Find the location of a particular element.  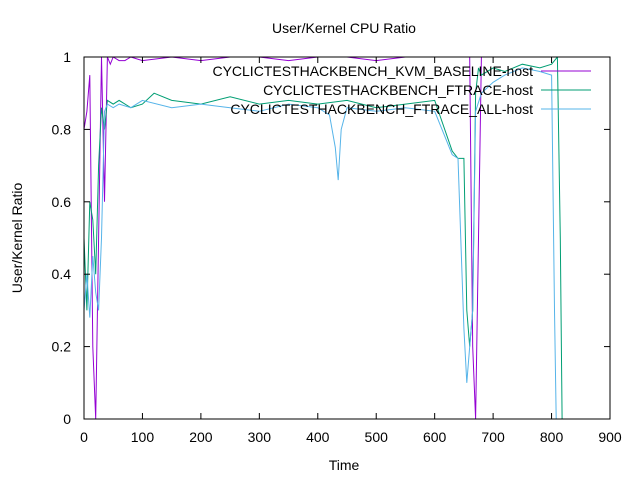

x-axis-label: Time is located at coordinates (344, 465).